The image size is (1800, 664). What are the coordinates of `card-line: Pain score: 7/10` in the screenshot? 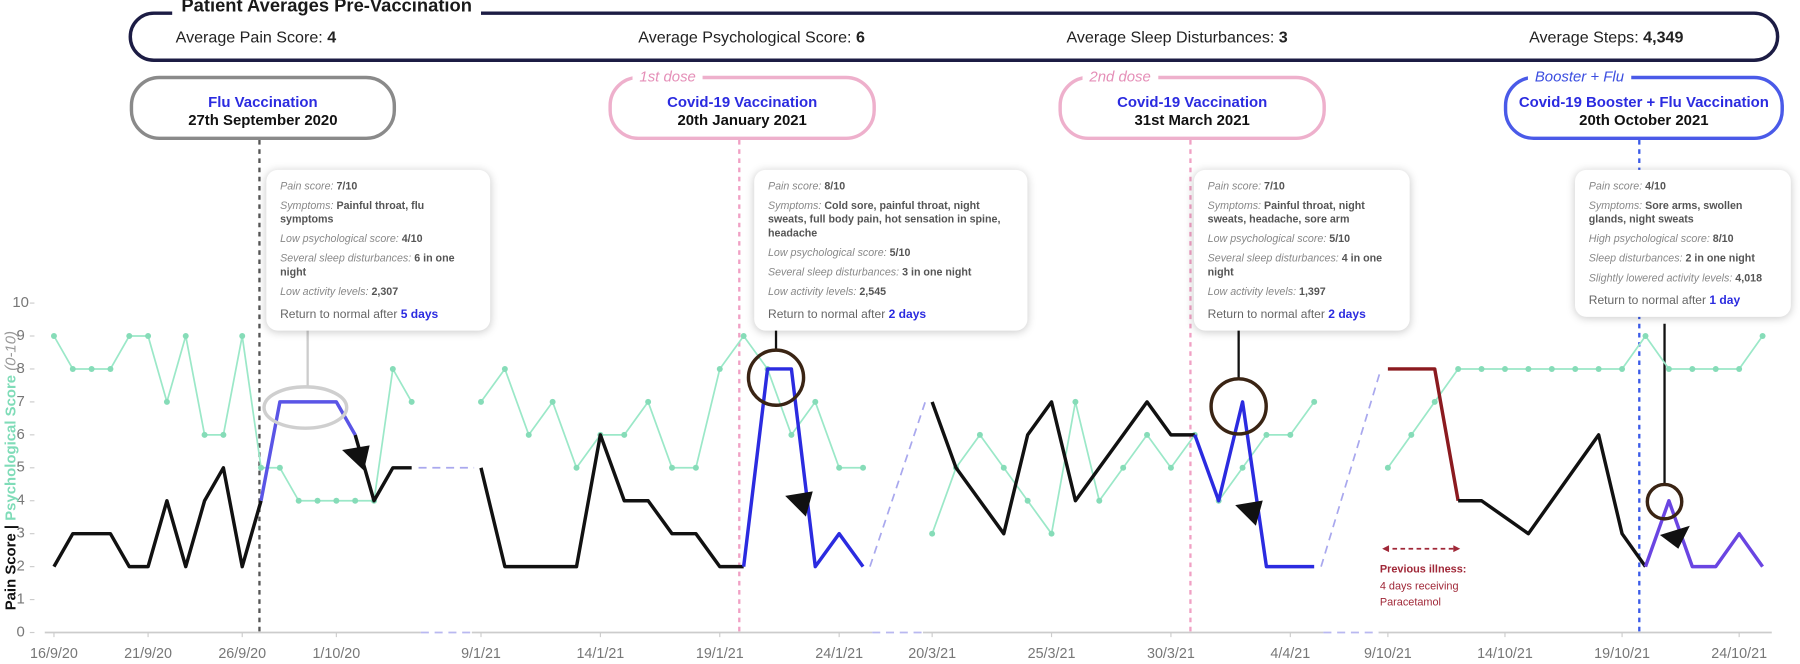 It's located at (378, 186).